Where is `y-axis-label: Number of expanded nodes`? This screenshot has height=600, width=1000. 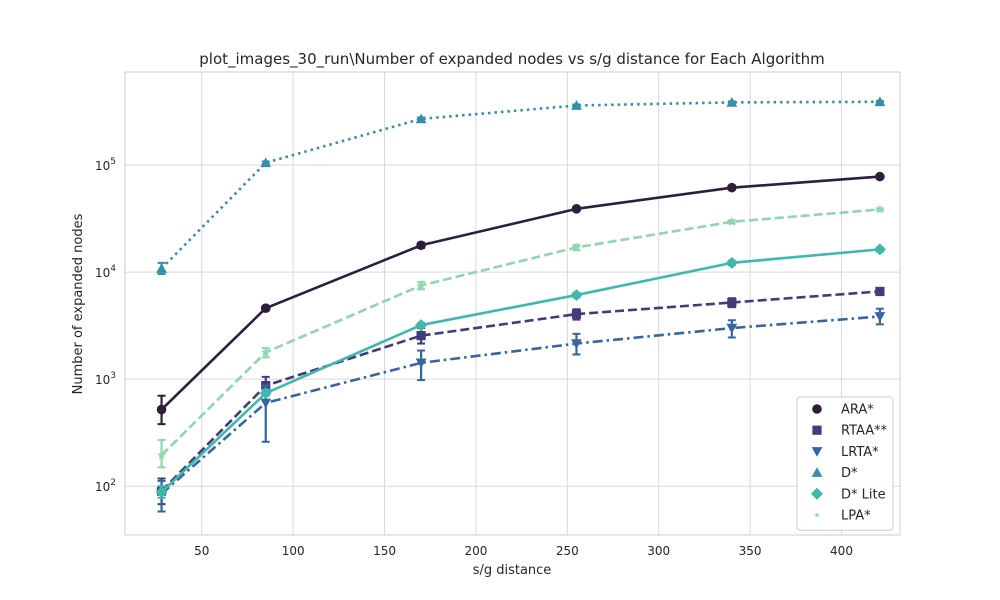
y-axis-label: Number of expanded nodes is located at coordinates (78, 303).